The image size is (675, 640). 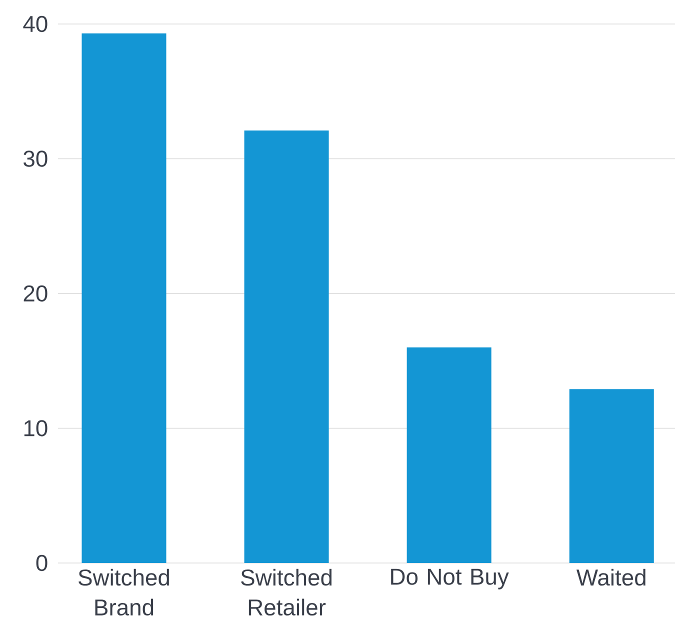 What do you see at coordinates (286, 592) in the screenshot?
I see `x-tick-label: Switched Retailer` at bounding box center [286, 592].